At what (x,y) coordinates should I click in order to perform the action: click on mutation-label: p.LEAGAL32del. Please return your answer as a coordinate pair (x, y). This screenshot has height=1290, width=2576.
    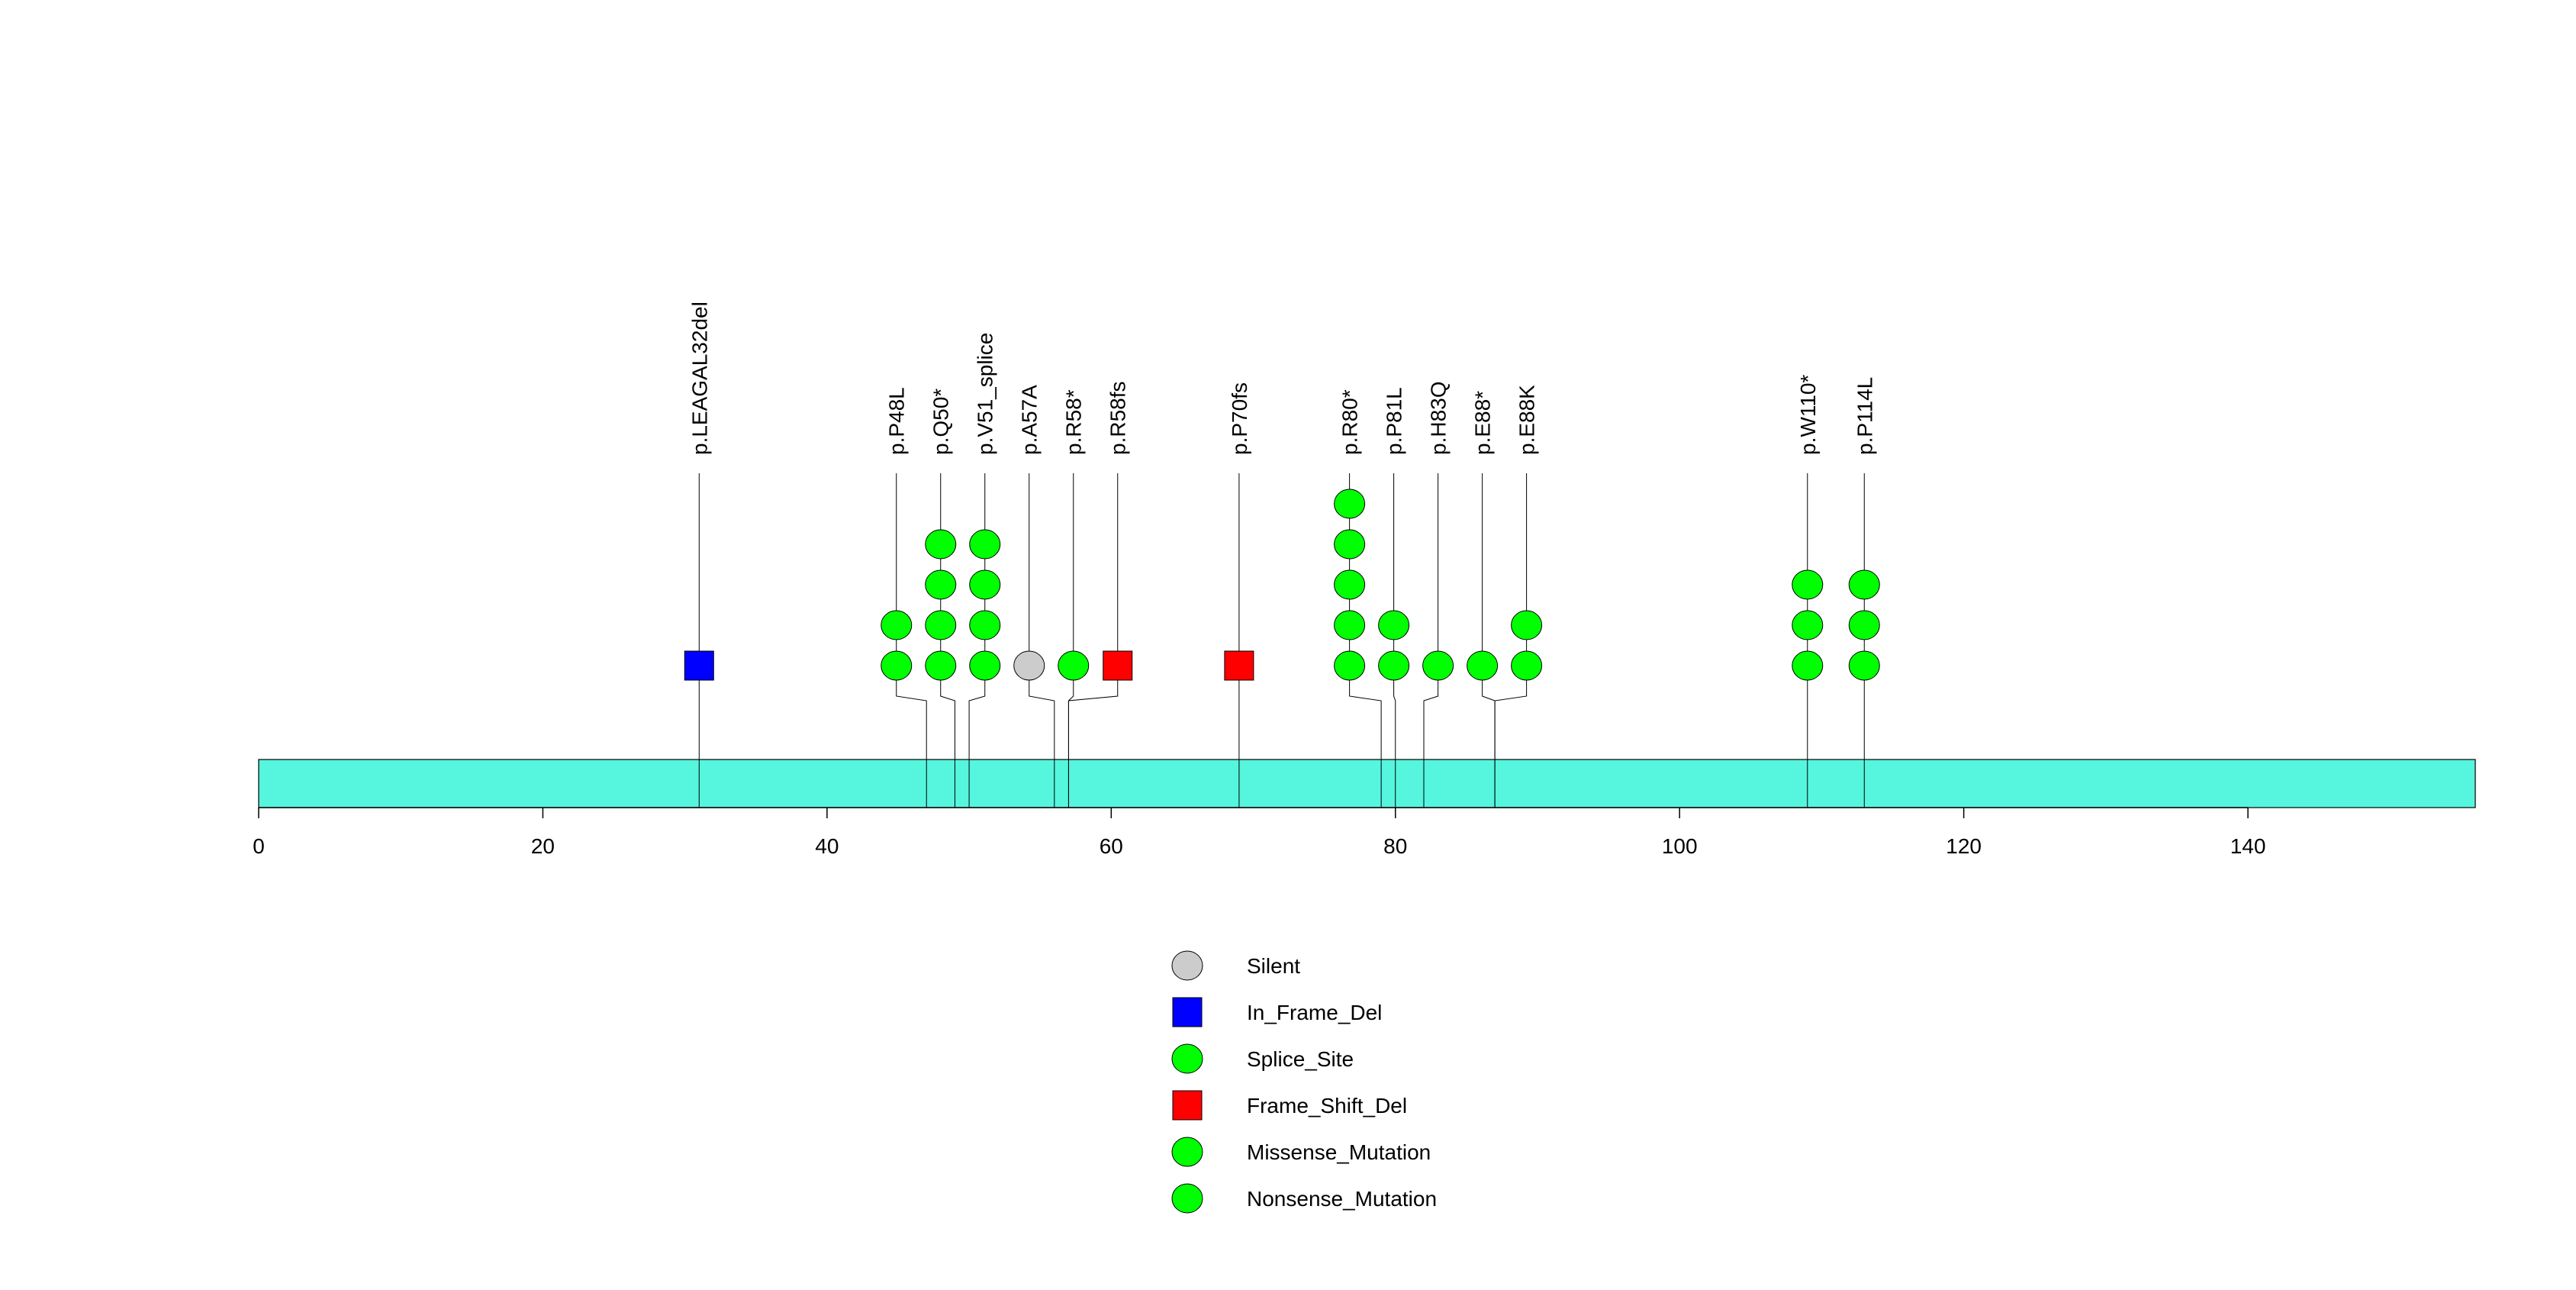
    Looking at the image, I should click on (699, 379).